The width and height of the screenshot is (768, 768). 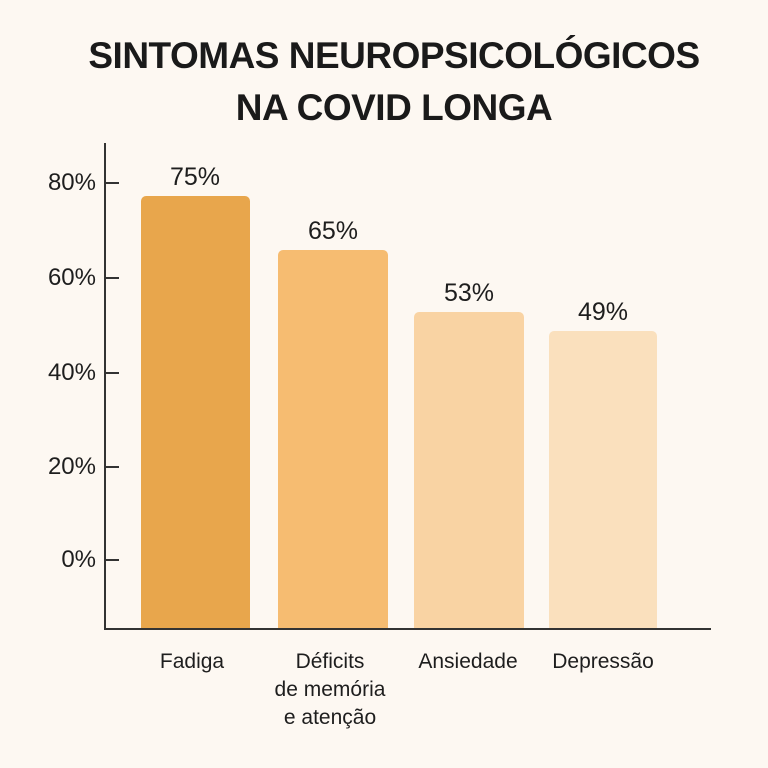 I want to click on y-tick-label-60: 60%, so click(x=71, y=277).